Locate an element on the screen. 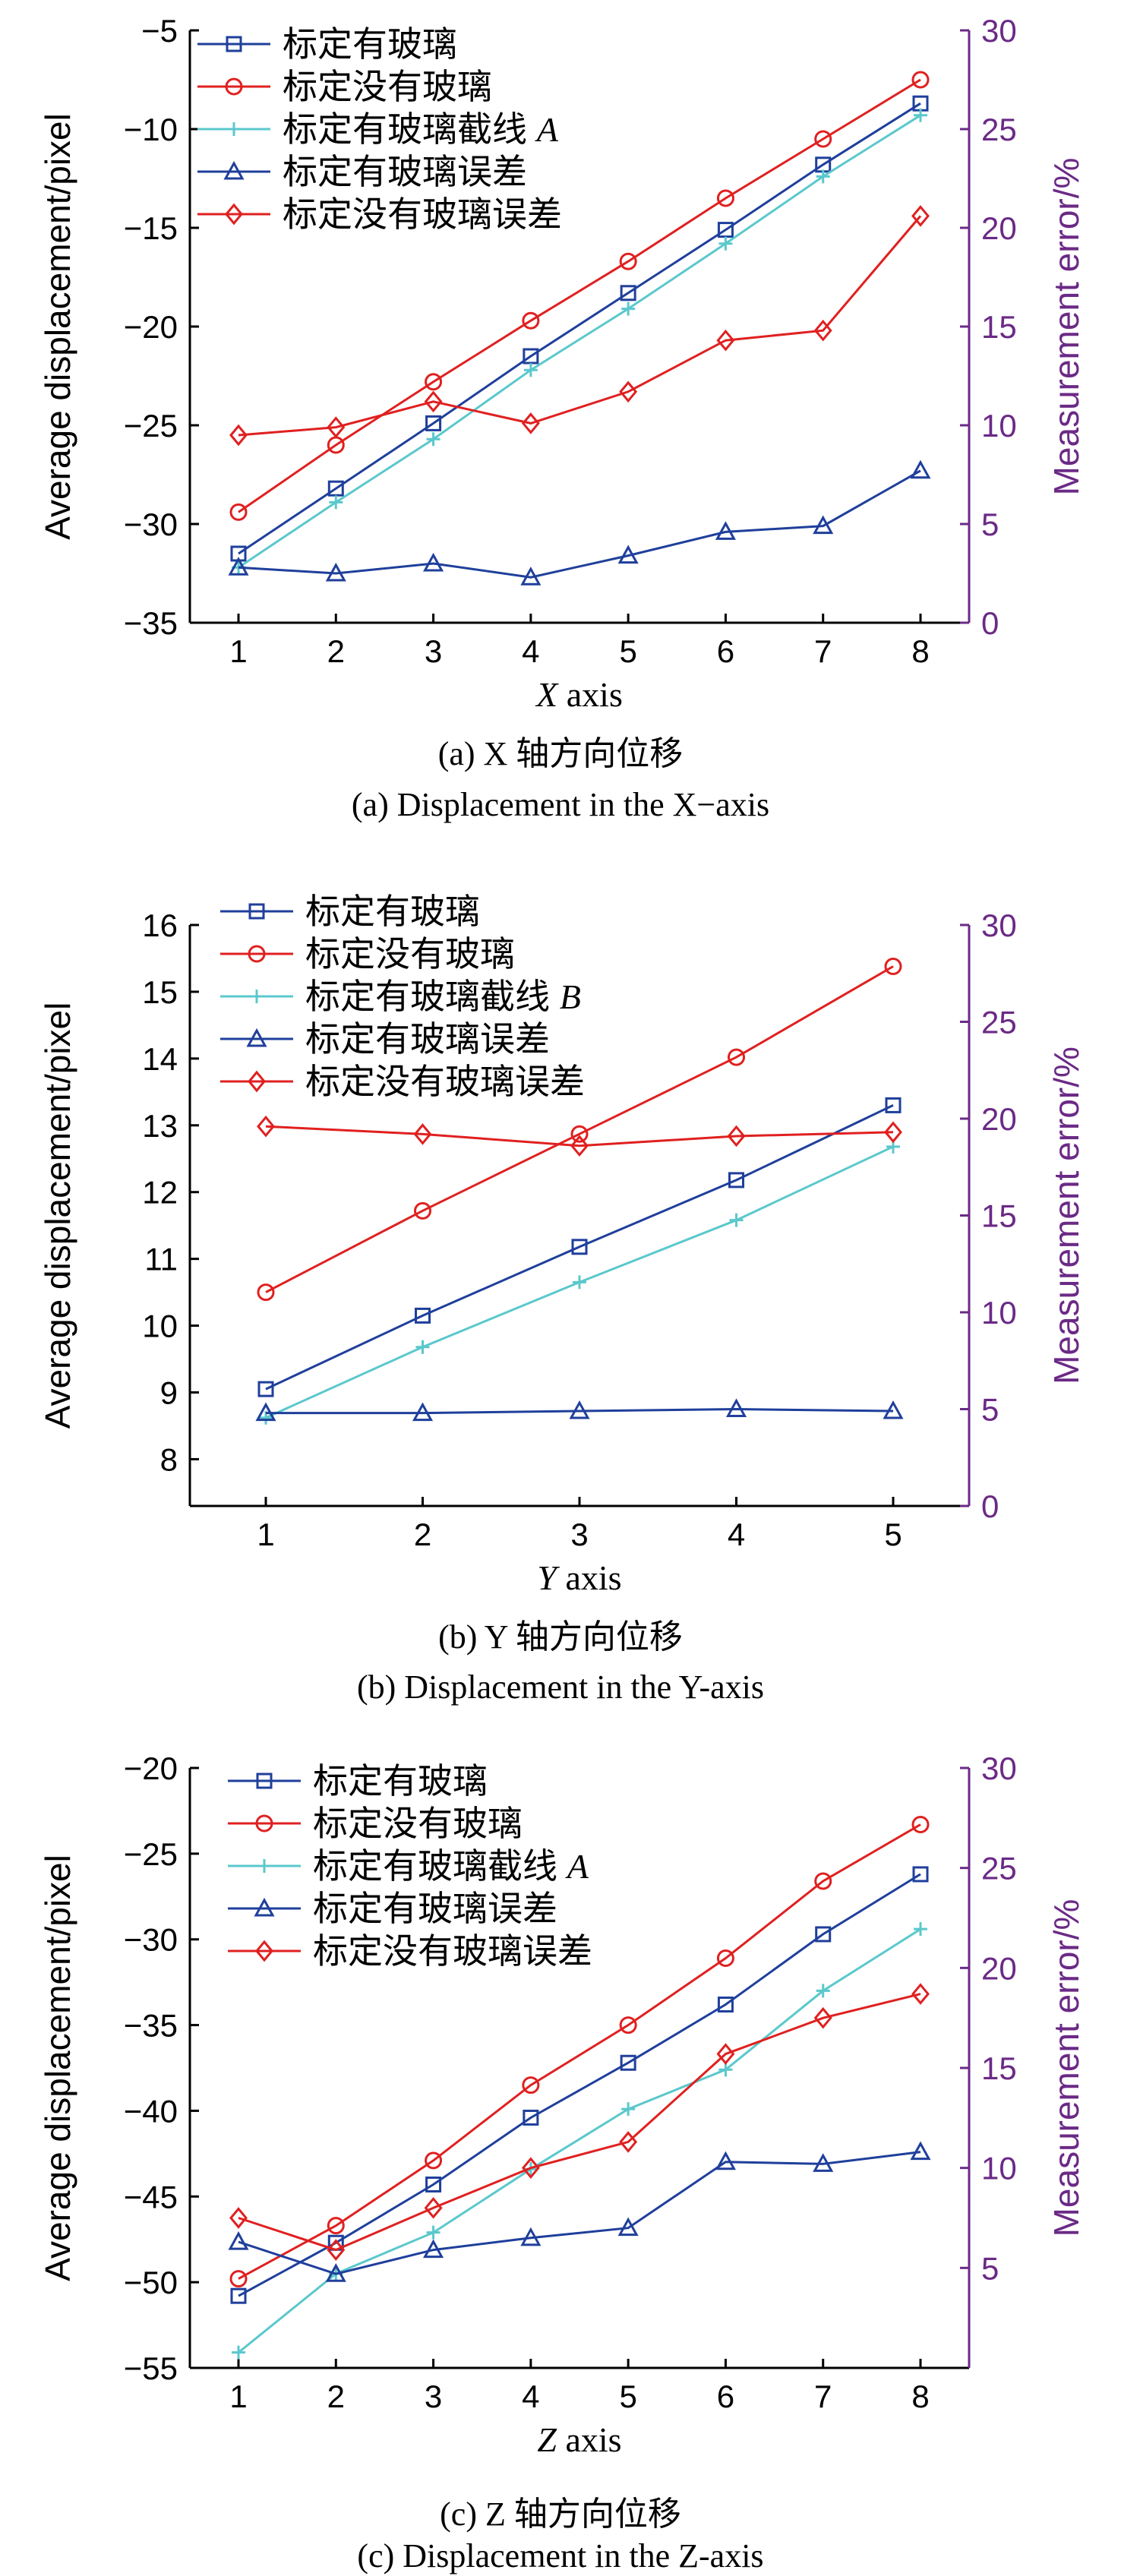  y-tick-label: 9 is located at coordinates (169, 1393).